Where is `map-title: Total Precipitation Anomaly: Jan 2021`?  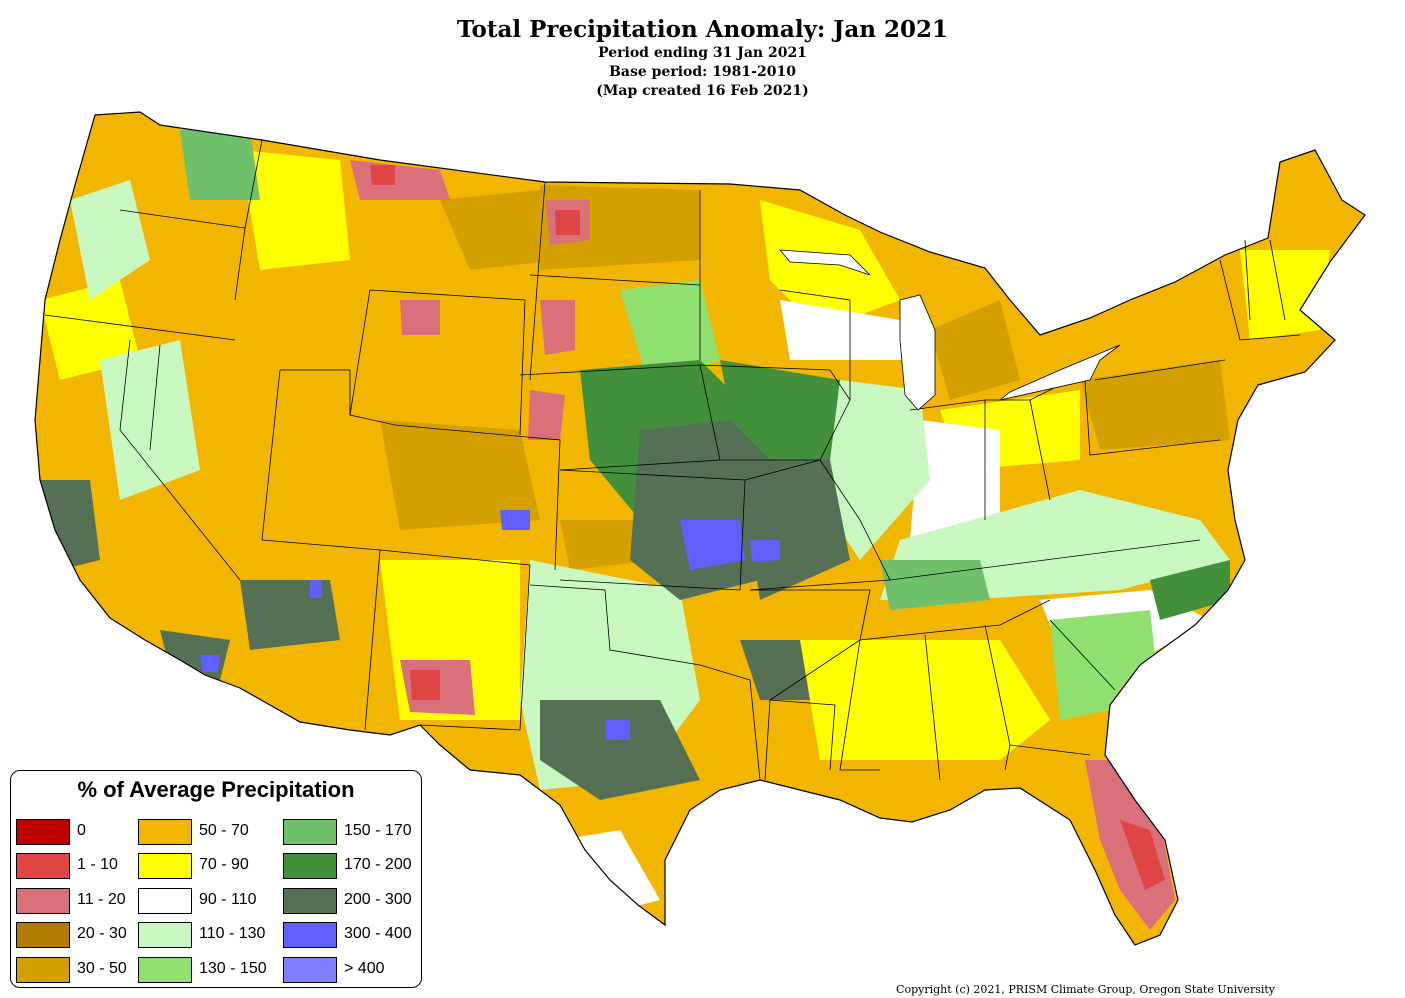
map-title: Total Precipitation Anomaly: Jan 2021 is located at coordinates (702, 29).